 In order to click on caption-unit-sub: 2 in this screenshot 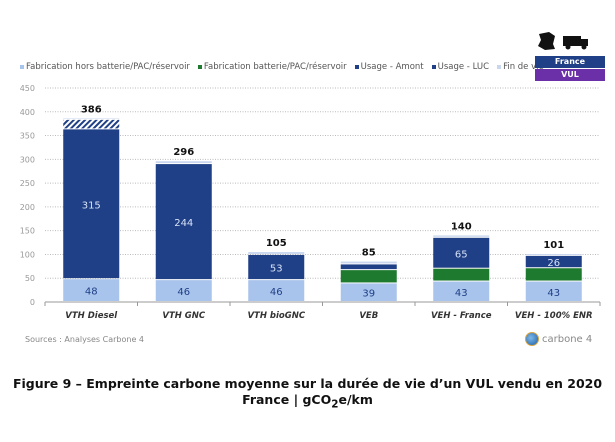, I will do `click(335, 404)`.